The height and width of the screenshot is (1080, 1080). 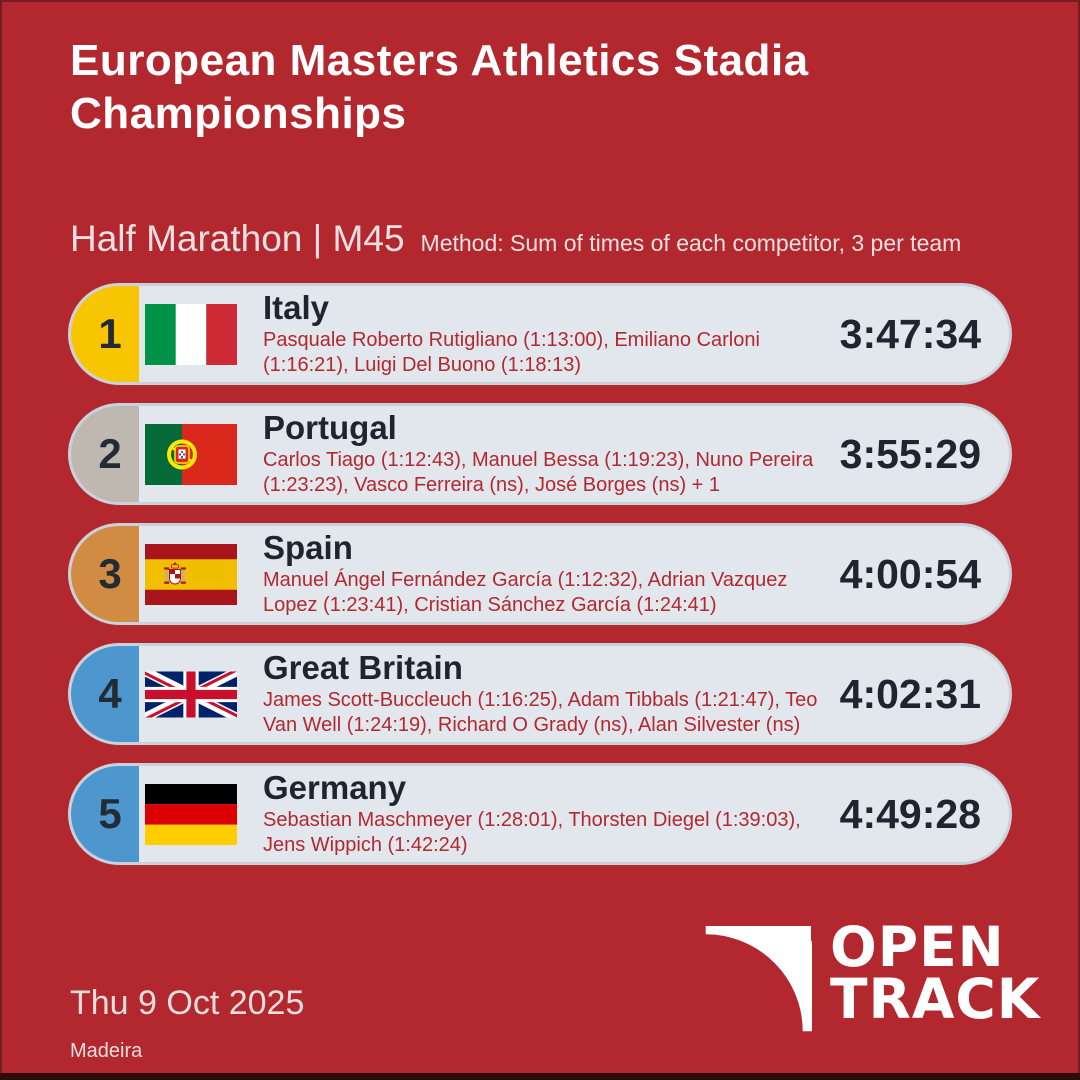 What do you see at coordinates (105, 454) in the screenshot?
I see `rank-badge: 2` at bounding box center [105, 454].